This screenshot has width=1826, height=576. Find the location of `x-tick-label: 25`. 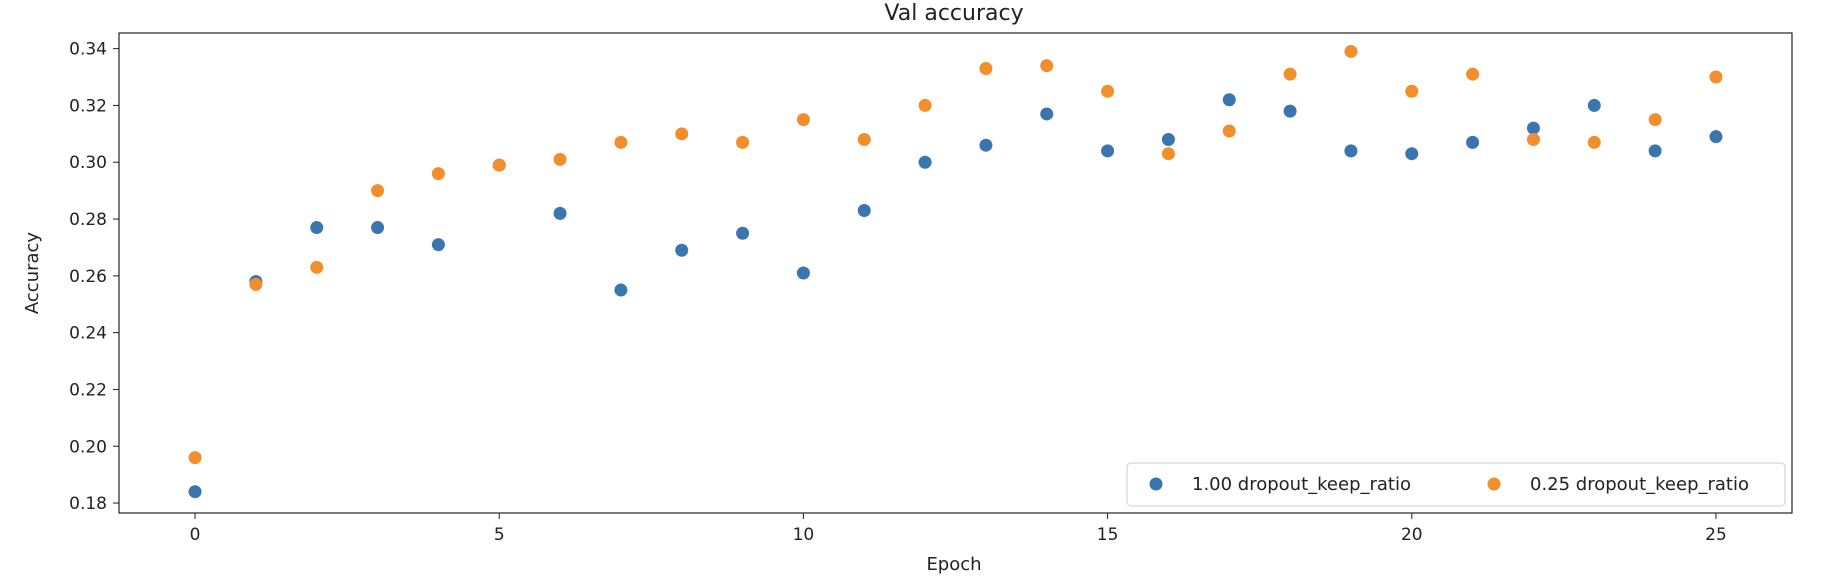

x-tick-label: 25 is located at coordinates (1716, 535).